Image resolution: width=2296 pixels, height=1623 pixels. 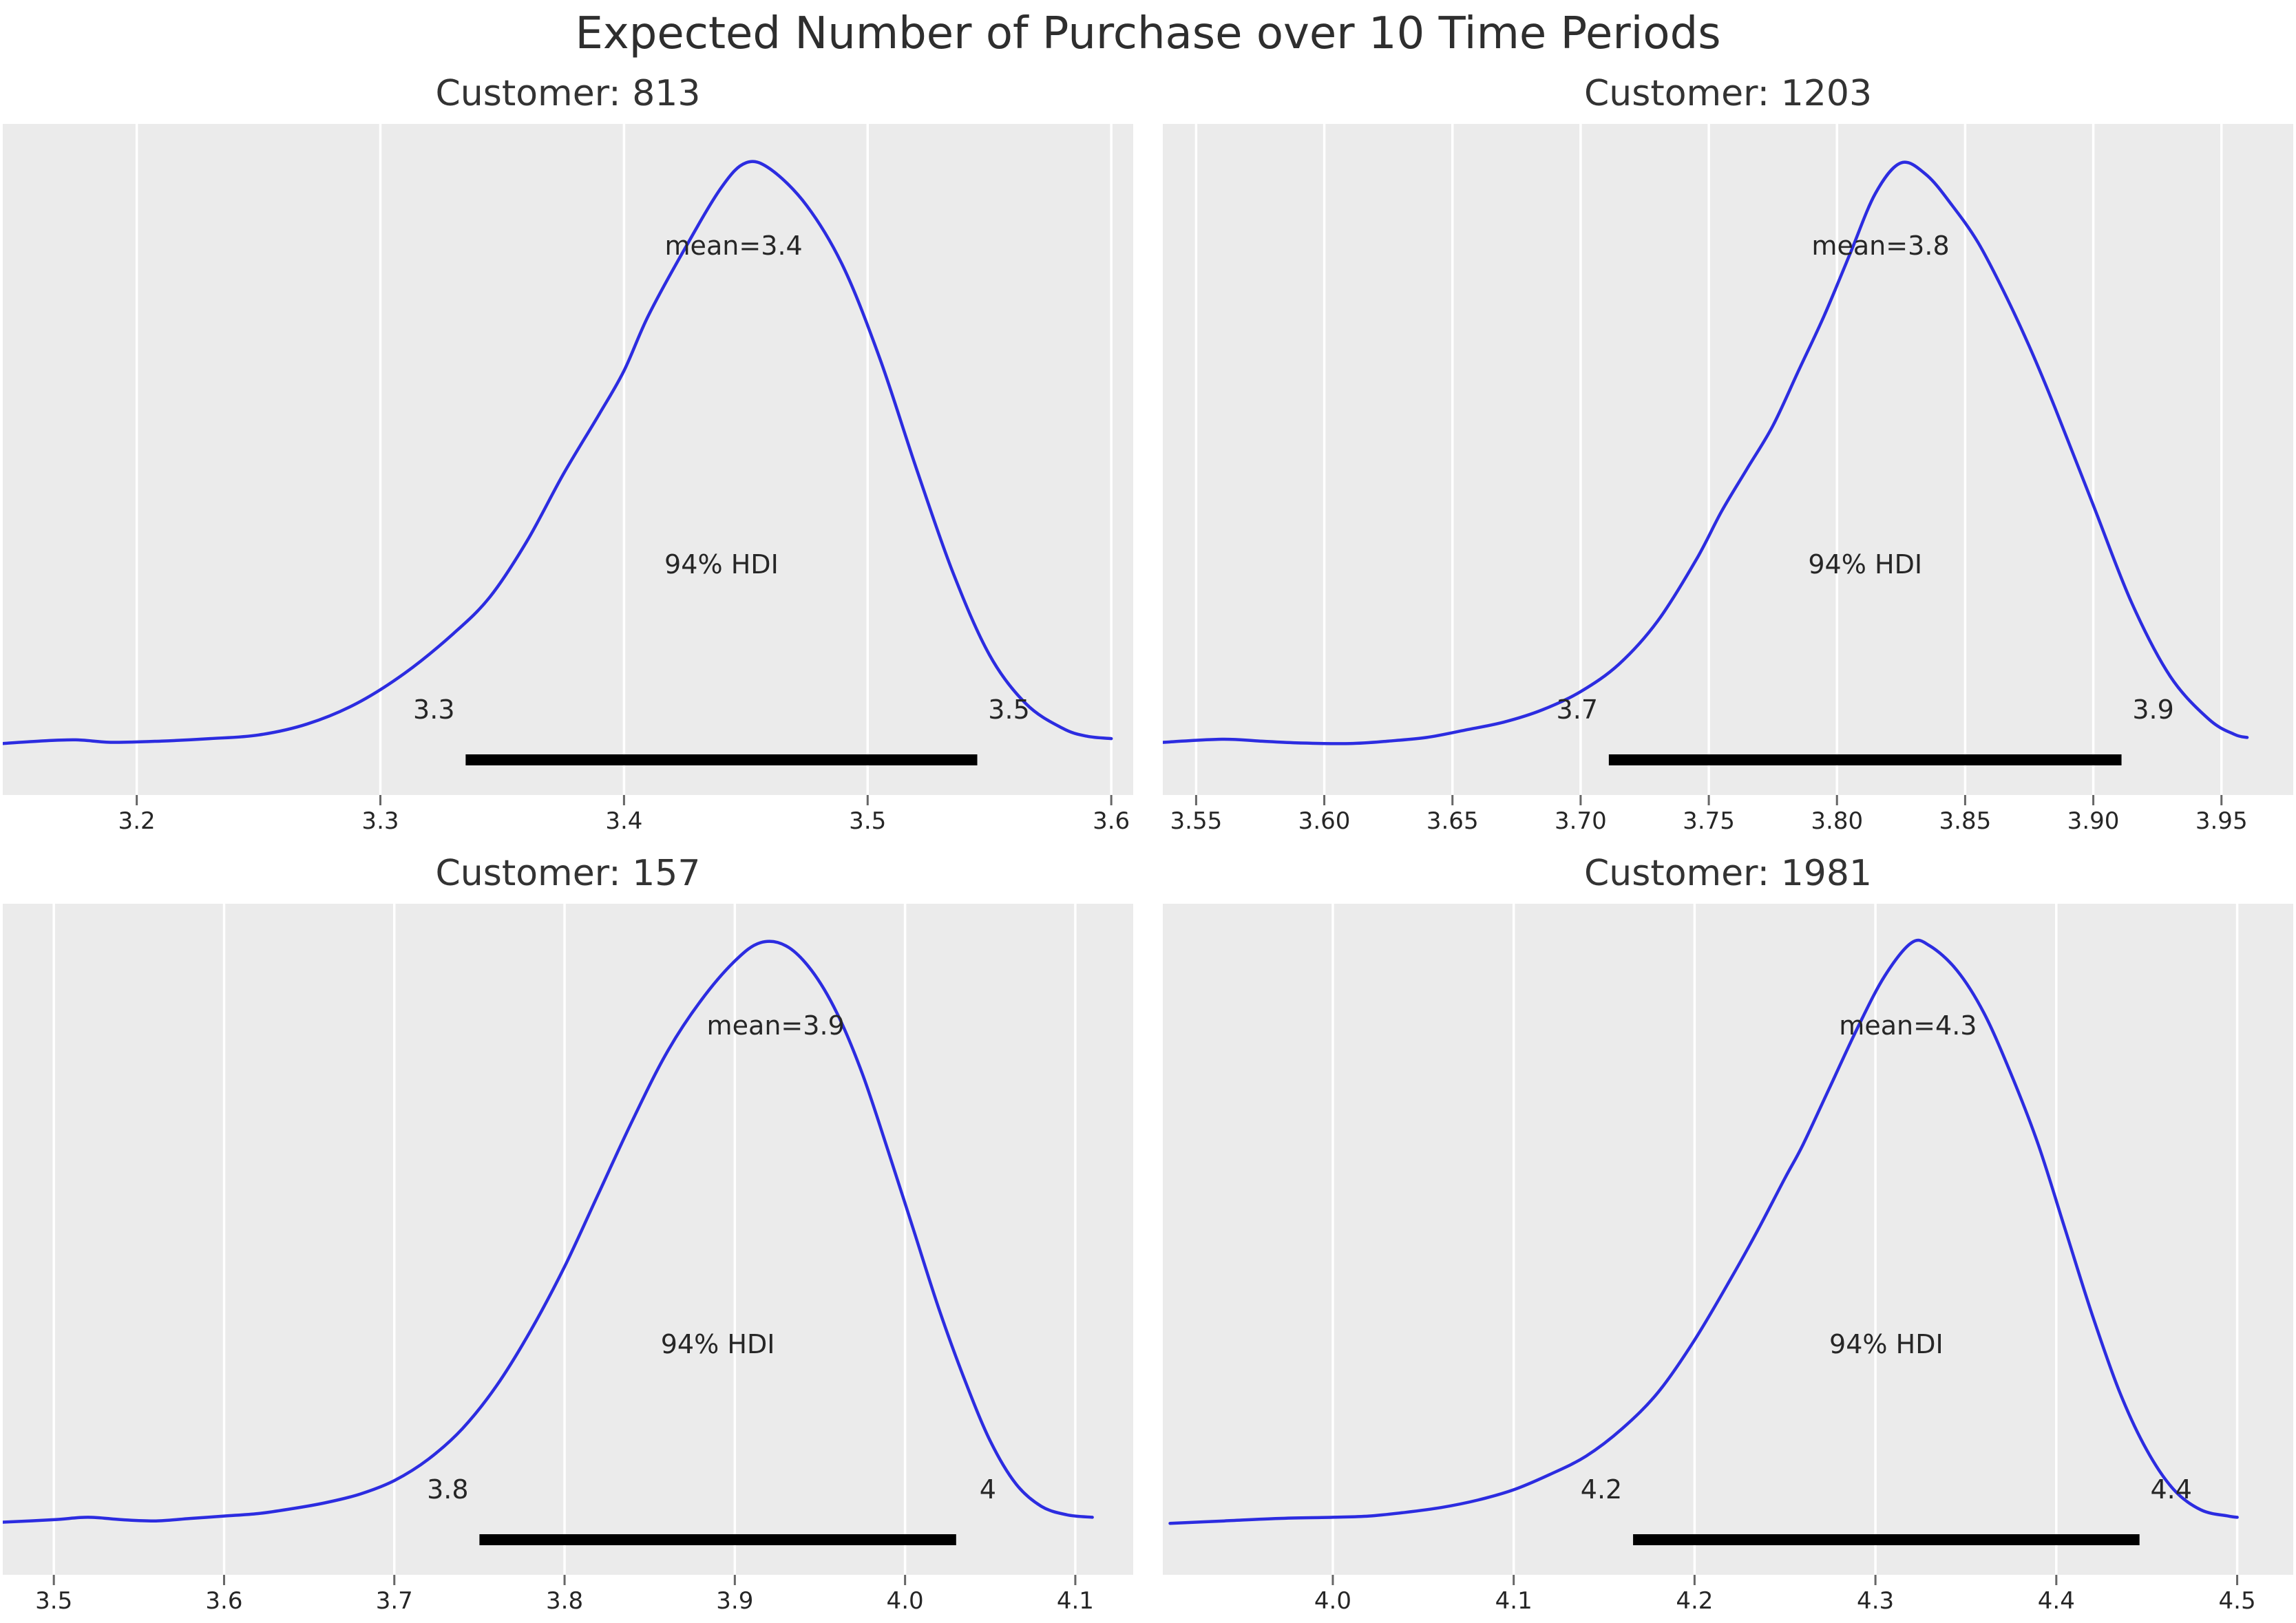 What do you see at coordinates (394, 1601) in the screenshot?
I see `x-tick-label: 3.7` at bounding box center [394, 1601].